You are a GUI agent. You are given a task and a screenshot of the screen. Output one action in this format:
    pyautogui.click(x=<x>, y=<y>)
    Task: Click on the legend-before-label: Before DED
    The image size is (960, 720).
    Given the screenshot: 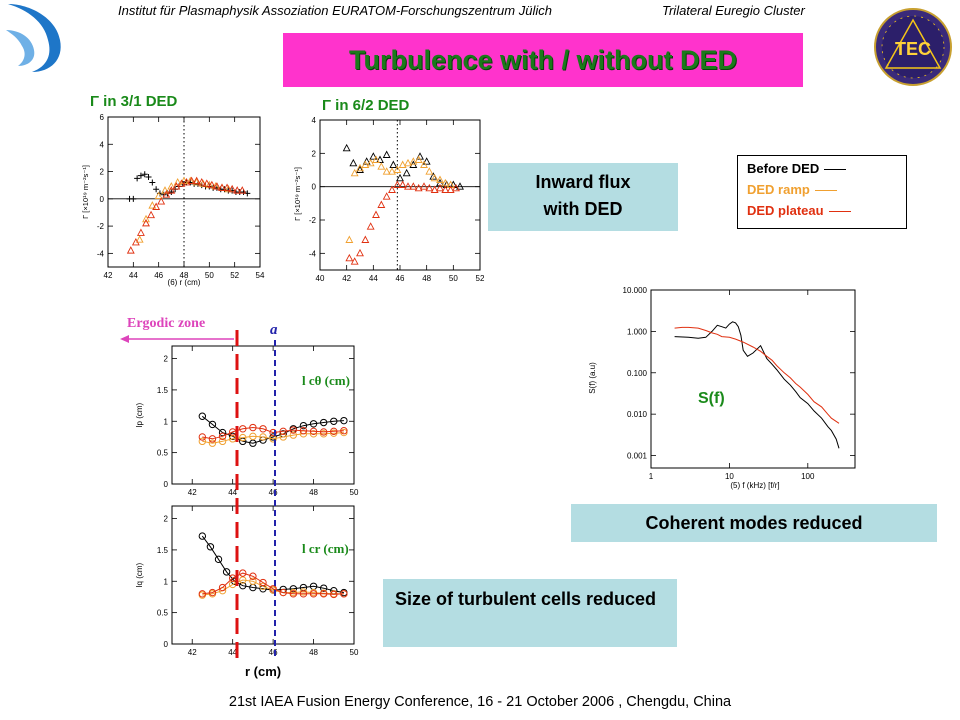 What is the action you would take?
    pyautogui.click(x=783, y=168)
    